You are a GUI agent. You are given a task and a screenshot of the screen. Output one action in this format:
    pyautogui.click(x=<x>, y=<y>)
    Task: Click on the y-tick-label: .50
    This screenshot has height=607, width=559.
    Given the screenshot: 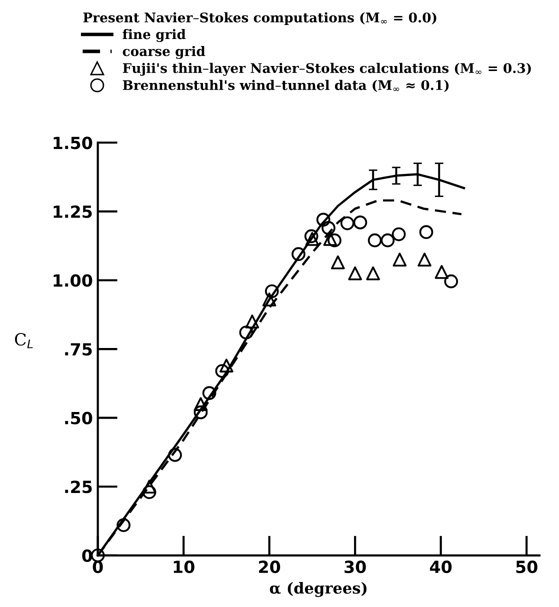 What is the action you would take?
    pyautogui.click(x=78, y=418)
    